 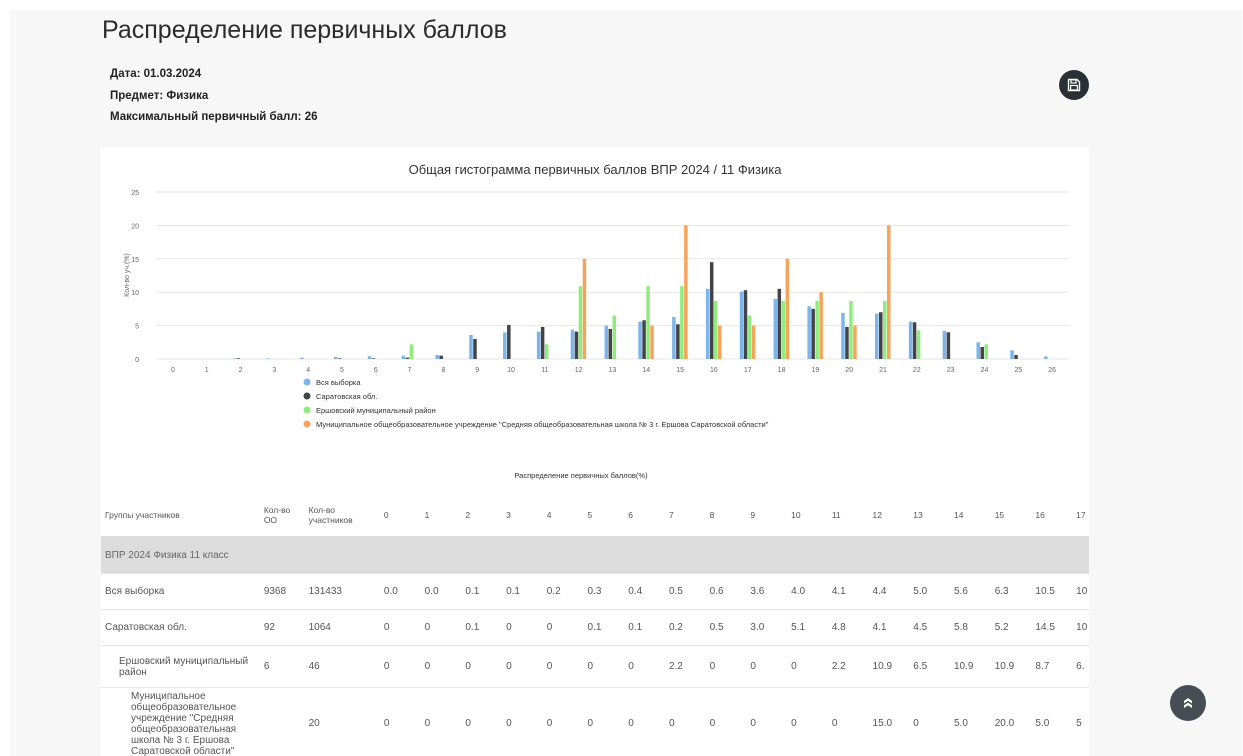 What do you see at coordinates (180, 591) in the screenshot?
I see `row-group-name: Вся выборка` at bounding box center [180, 591].